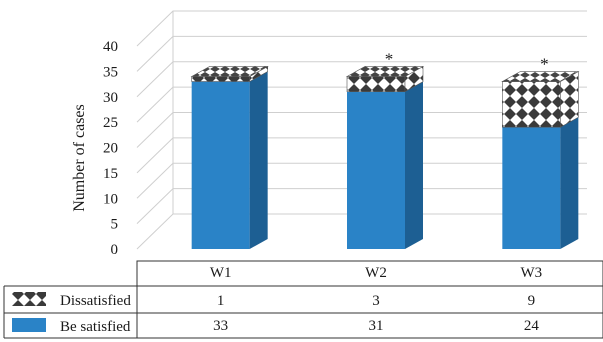 The image size is (603, 342). I want to click on y-tick-labels: 0 5 10 15 20 25 30 35 40, so click(110, 148).